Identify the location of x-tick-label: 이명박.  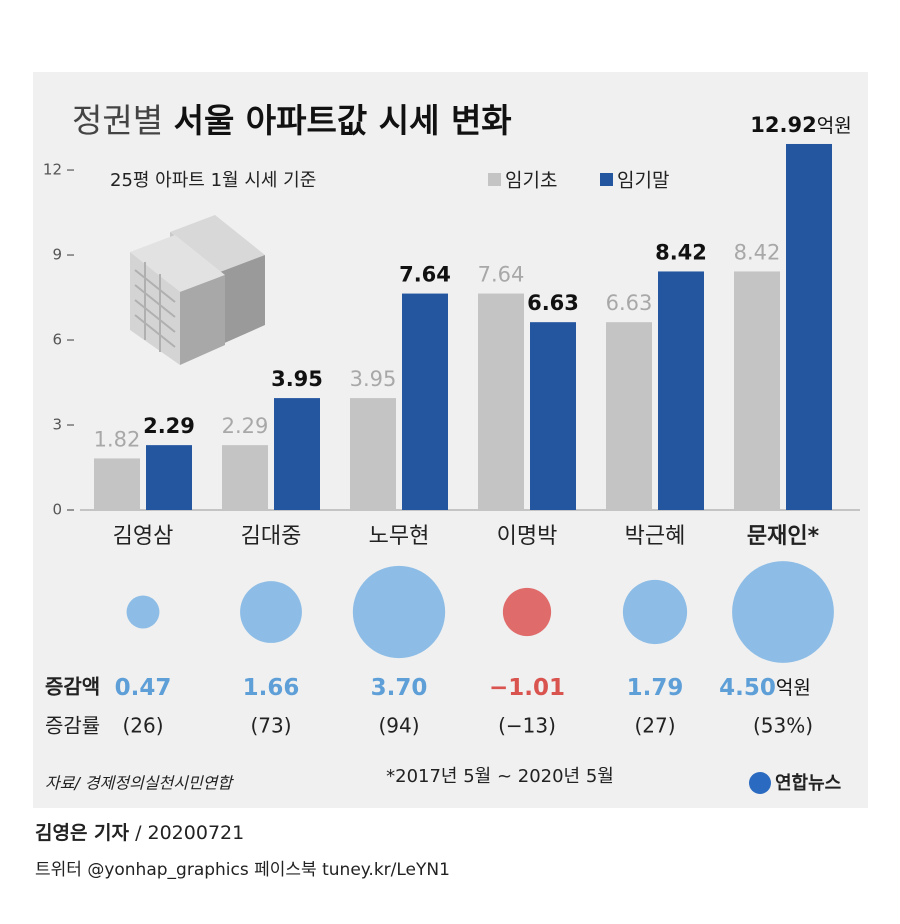
(527, 536).